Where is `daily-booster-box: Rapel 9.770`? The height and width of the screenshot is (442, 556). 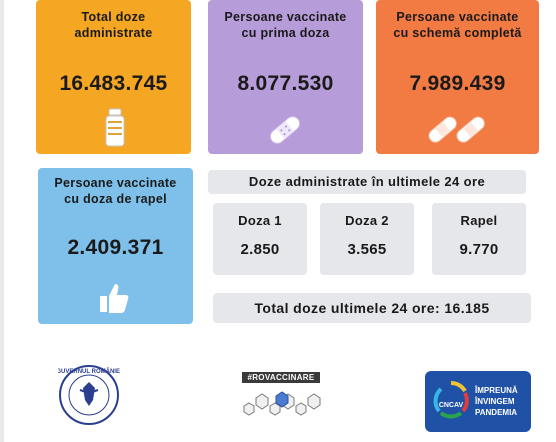
daily-booster-box: Rapel 9.770 is located at coordinates (479, 239).